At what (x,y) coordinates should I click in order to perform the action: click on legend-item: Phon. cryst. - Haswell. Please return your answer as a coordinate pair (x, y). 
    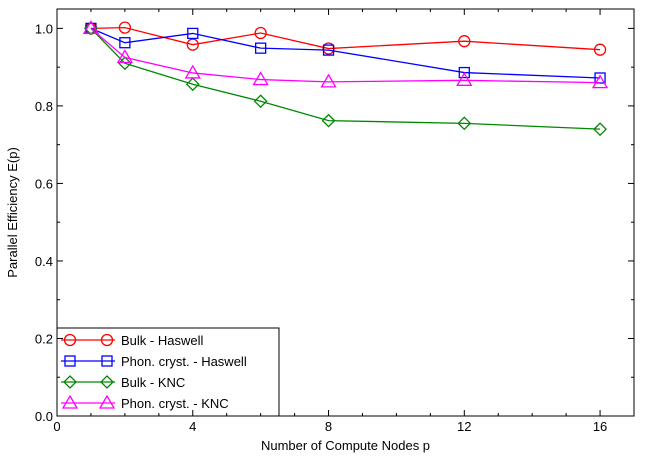
    Looking at the image, I should click on (154, 361).